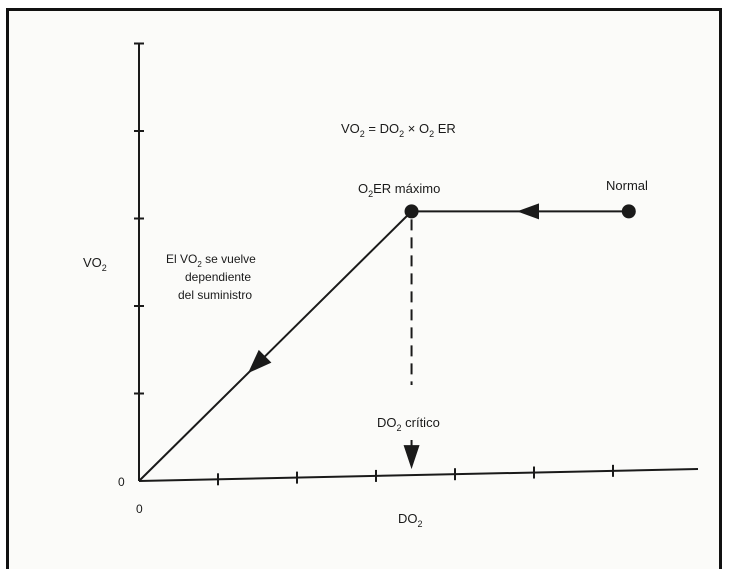 Image resolution: width=733 pixels, height=569 pixels. What do you see at coordinates (399, 190) in the screenshot?
I see `annotation-max-o2er: O2ER máximo` at bounding box center [399, 190].